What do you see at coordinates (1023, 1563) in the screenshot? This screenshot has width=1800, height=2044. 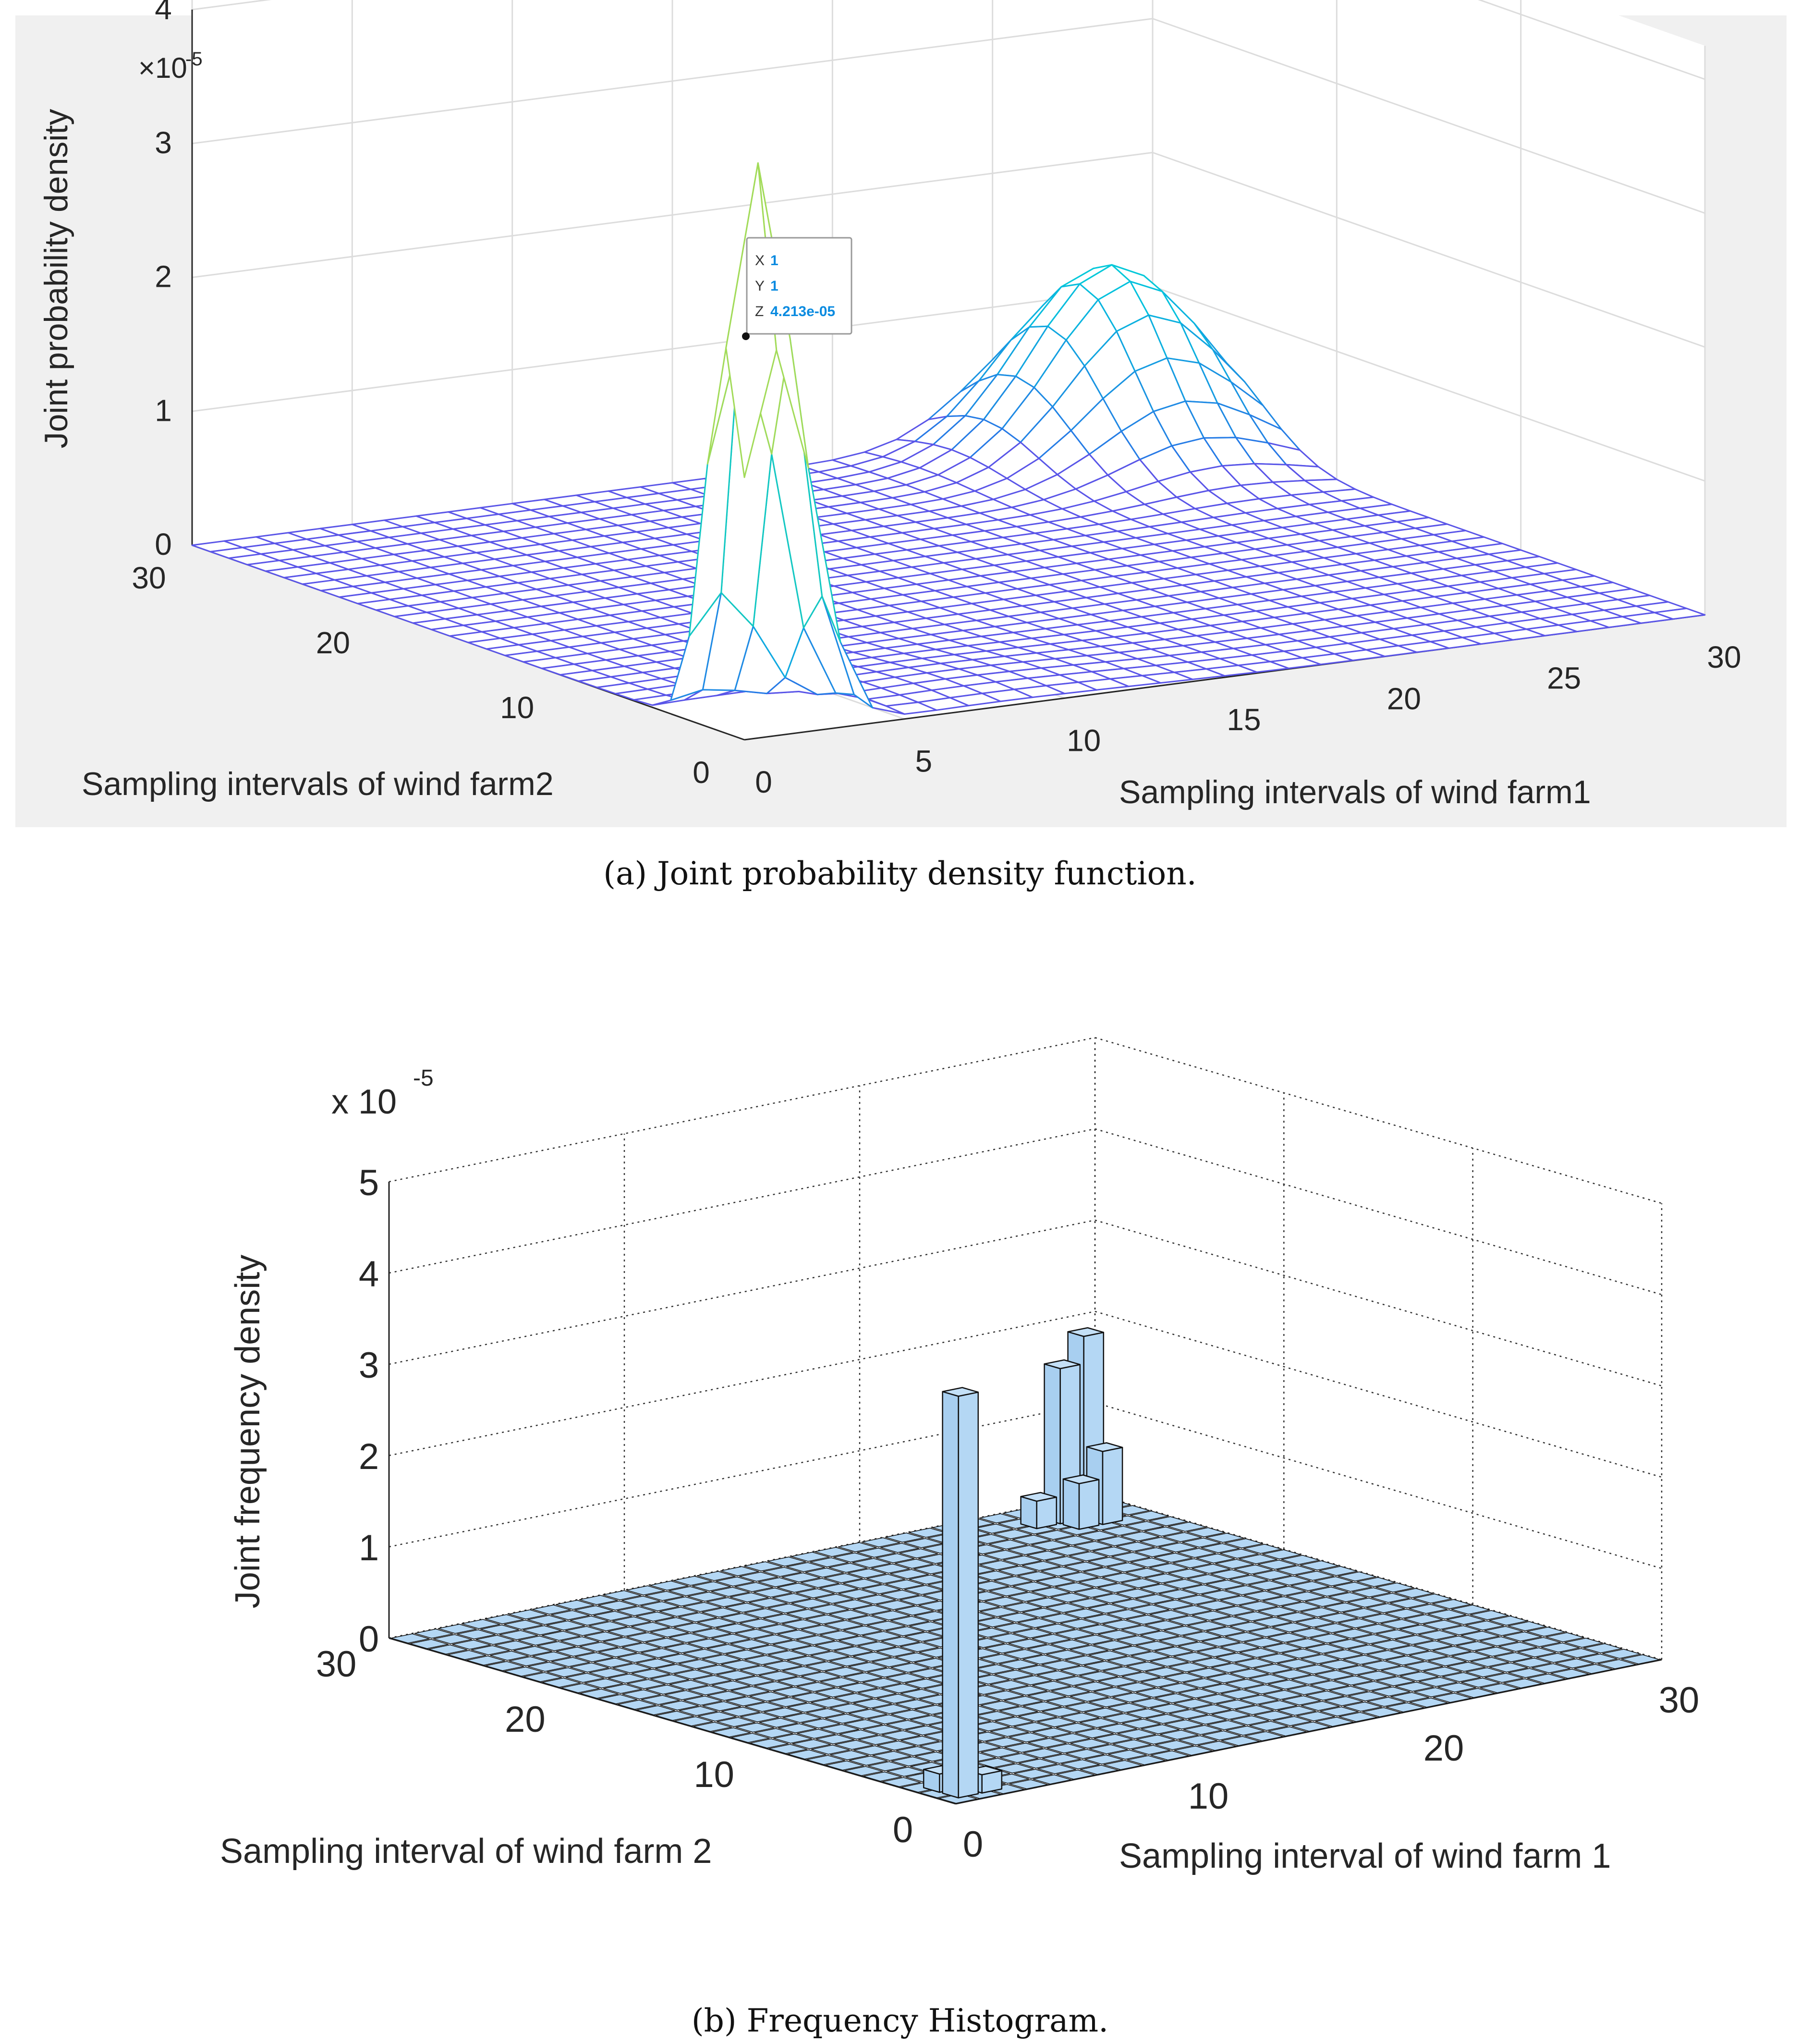 I see `panel-b-bars` at bounding box center [1023, 1563].